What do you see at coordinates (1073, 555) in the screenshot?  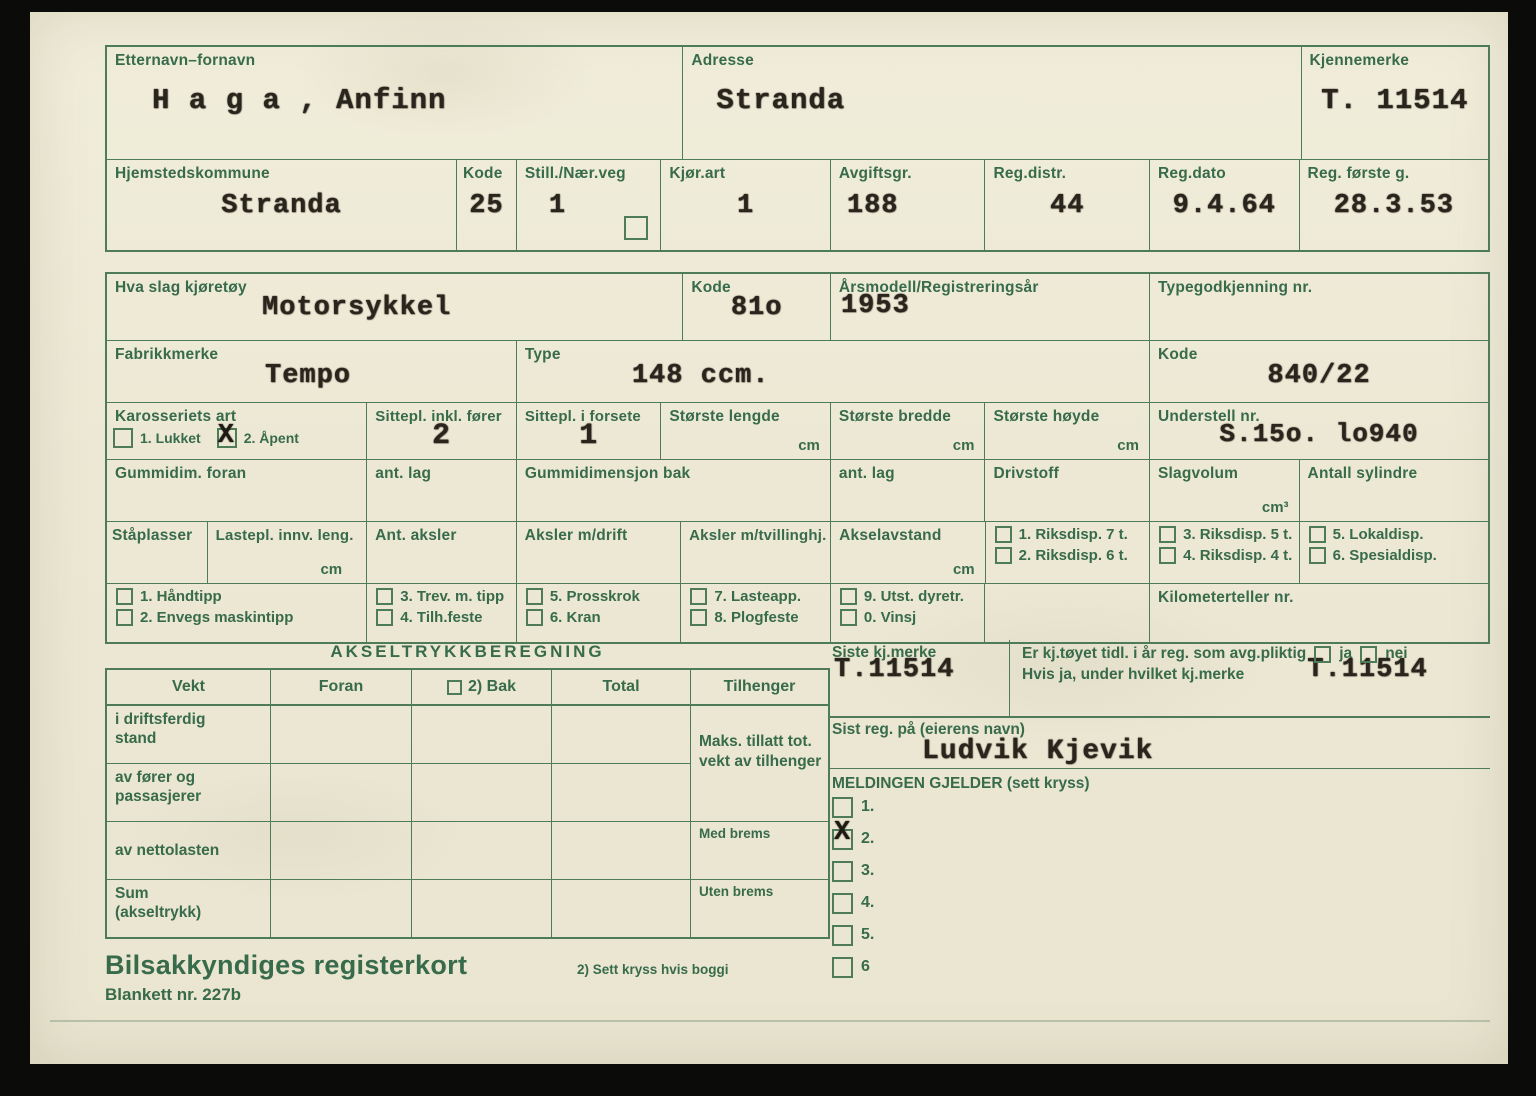 I see `option-label: 2. Riksdisp. 6 t.` at bounding box center [1073, 555].